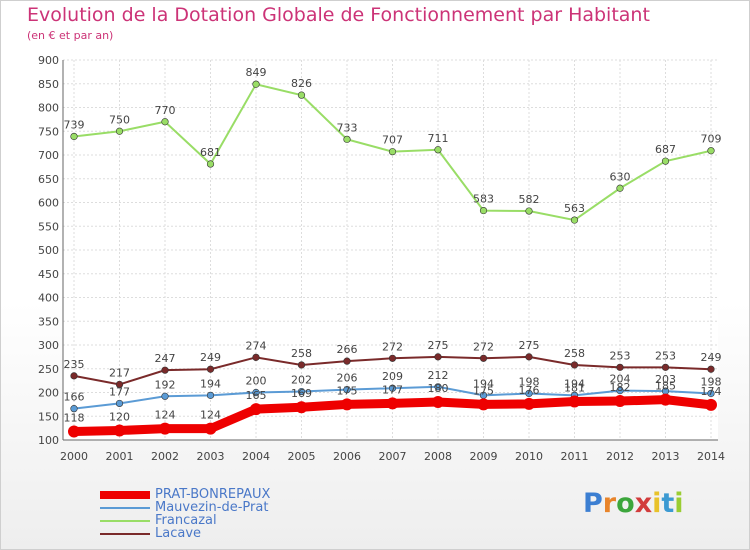 The image size is (750, 550). Describe the element at coordinates (212, 507) in the screenshot. I see `legend-label: Mauvezin-de-Prat` at that location.